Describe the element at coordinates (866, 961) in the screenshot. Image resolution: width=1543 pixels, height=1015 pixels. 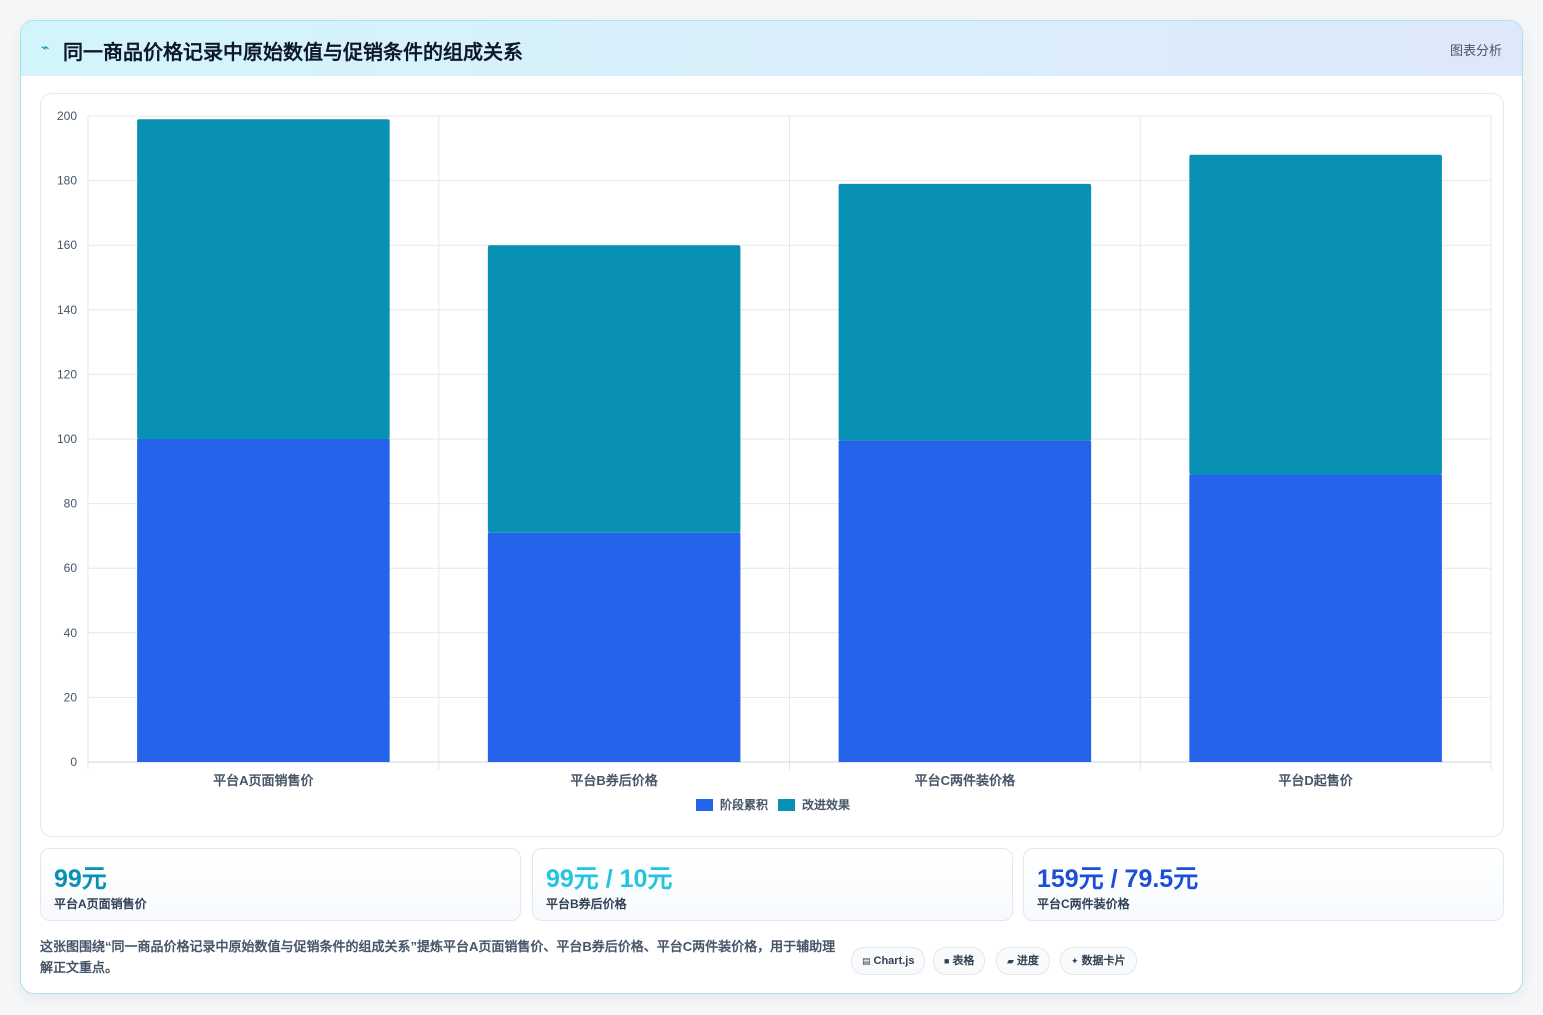
I see `chart-icon: ▤` at that location.